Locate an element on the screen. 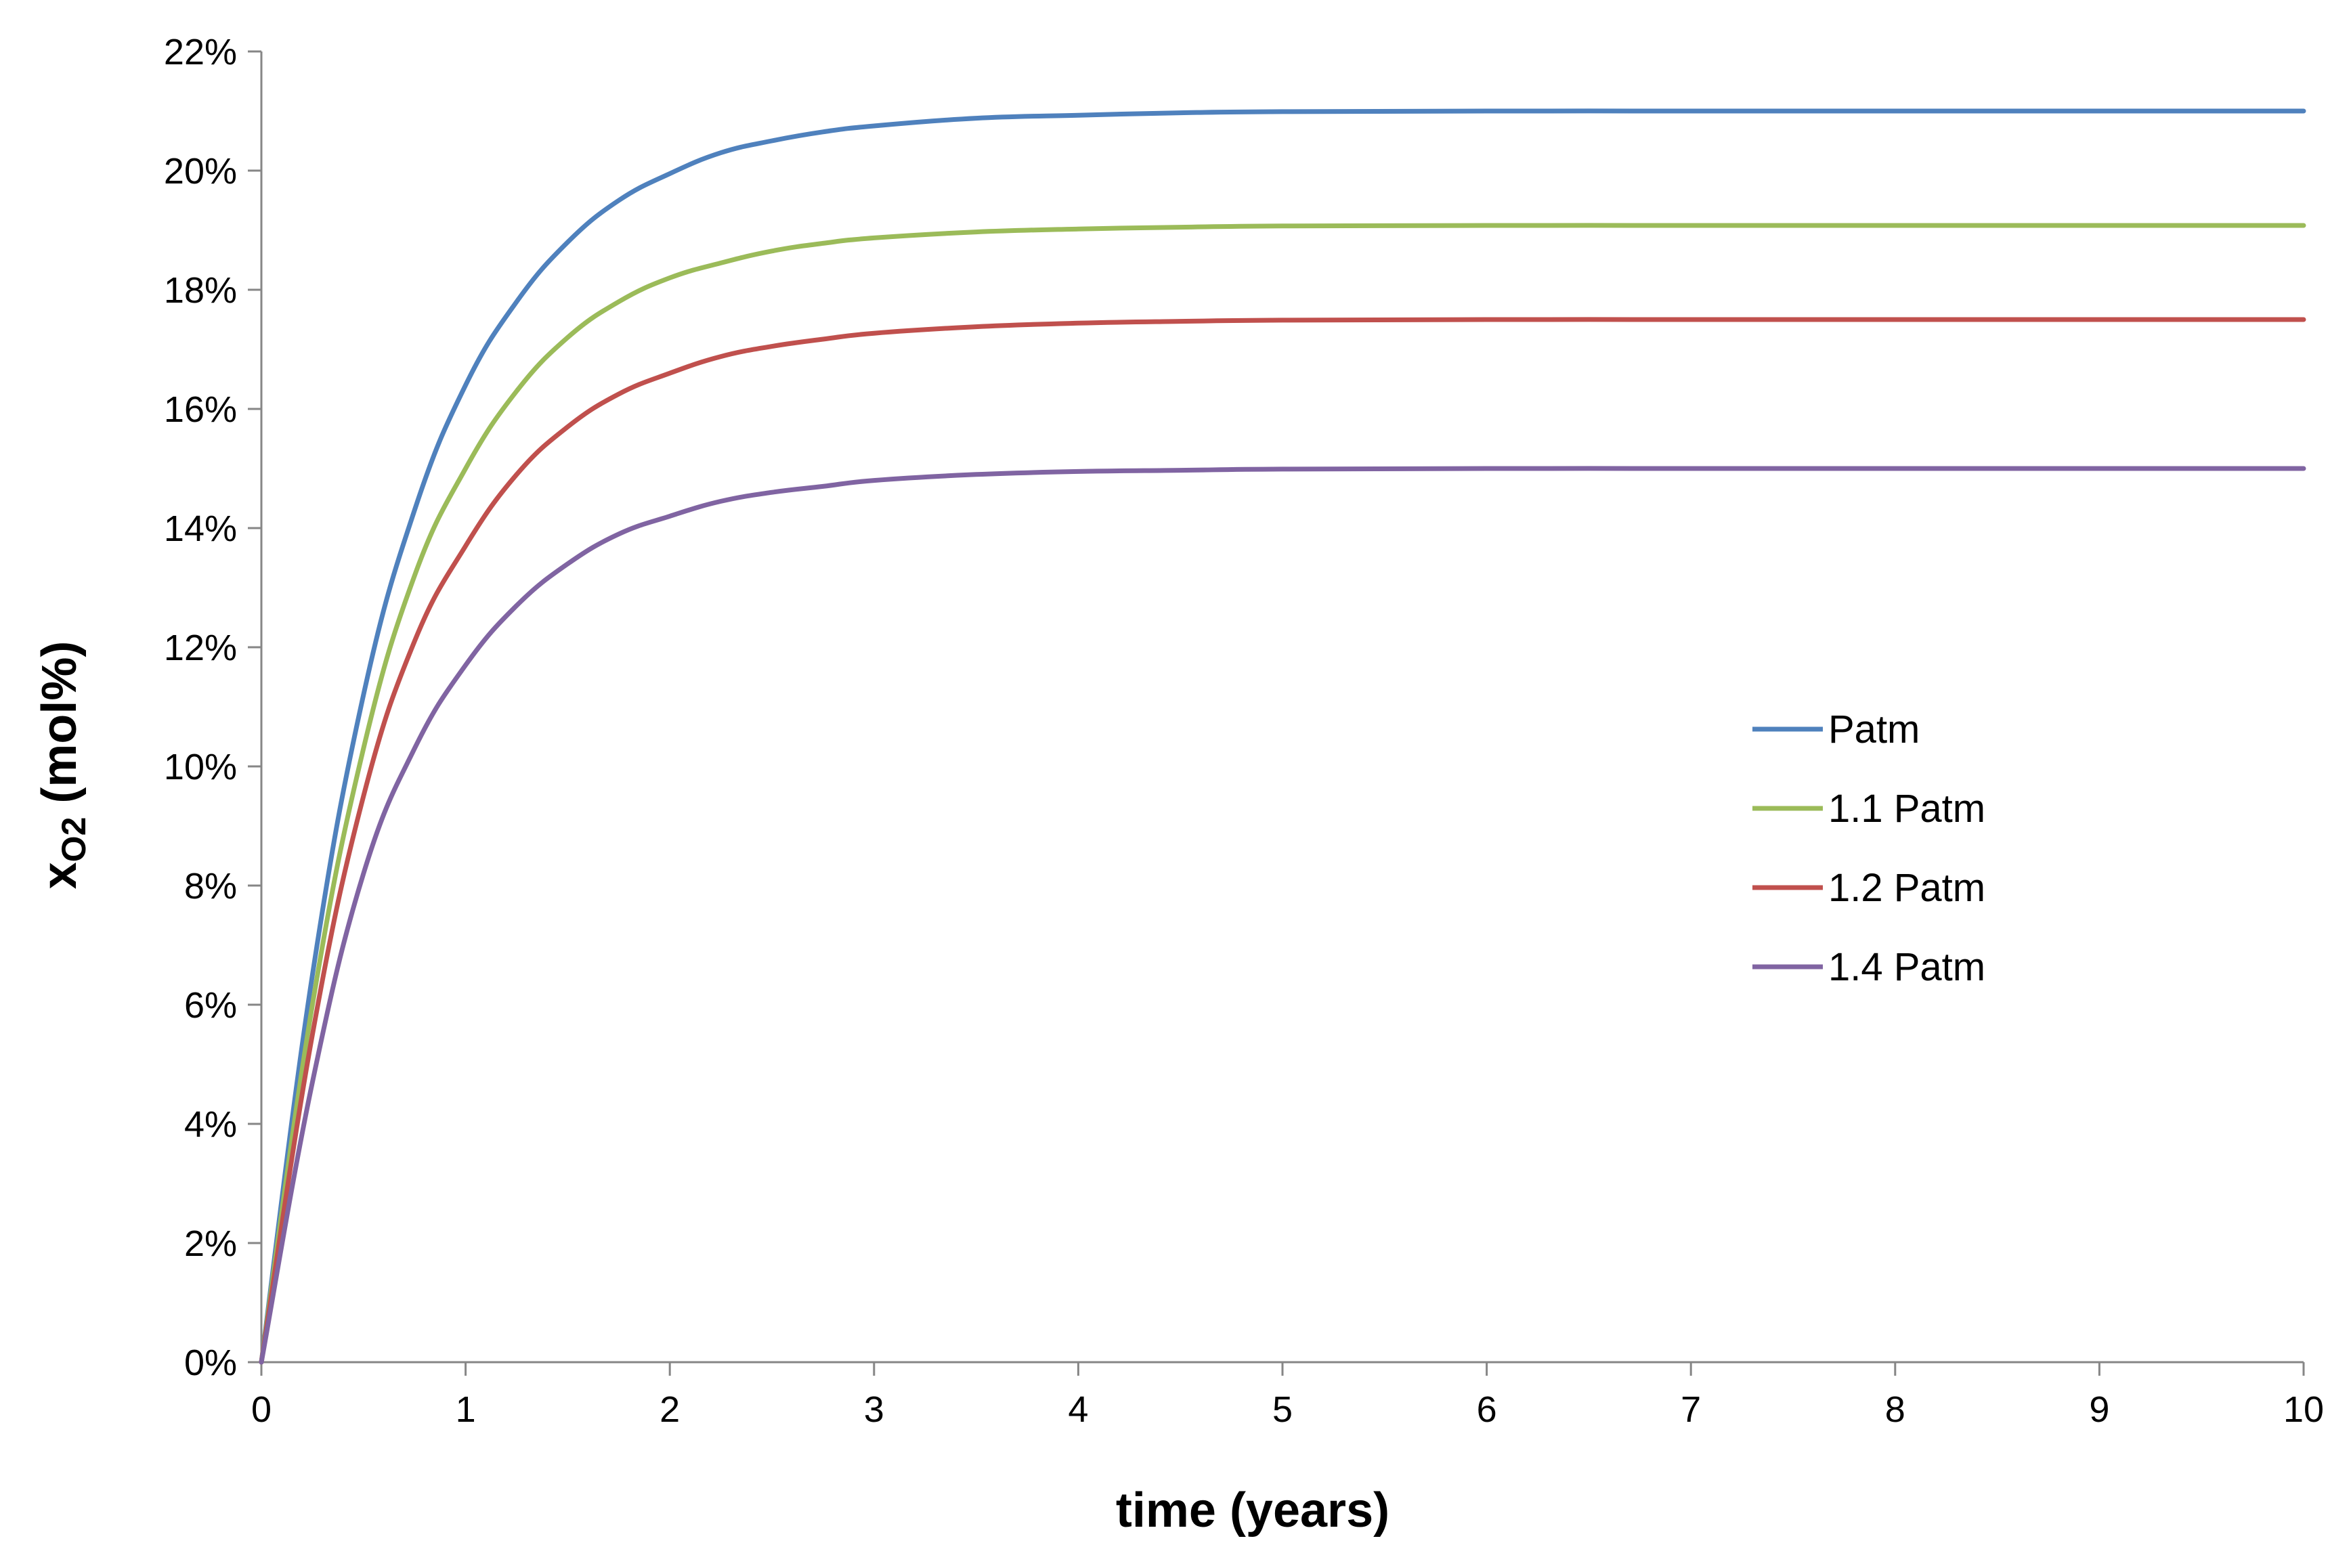  legend: Patm 1.1 Patm 1.2 Patm 1.4 Patm is located at coordinates (1868, 848).